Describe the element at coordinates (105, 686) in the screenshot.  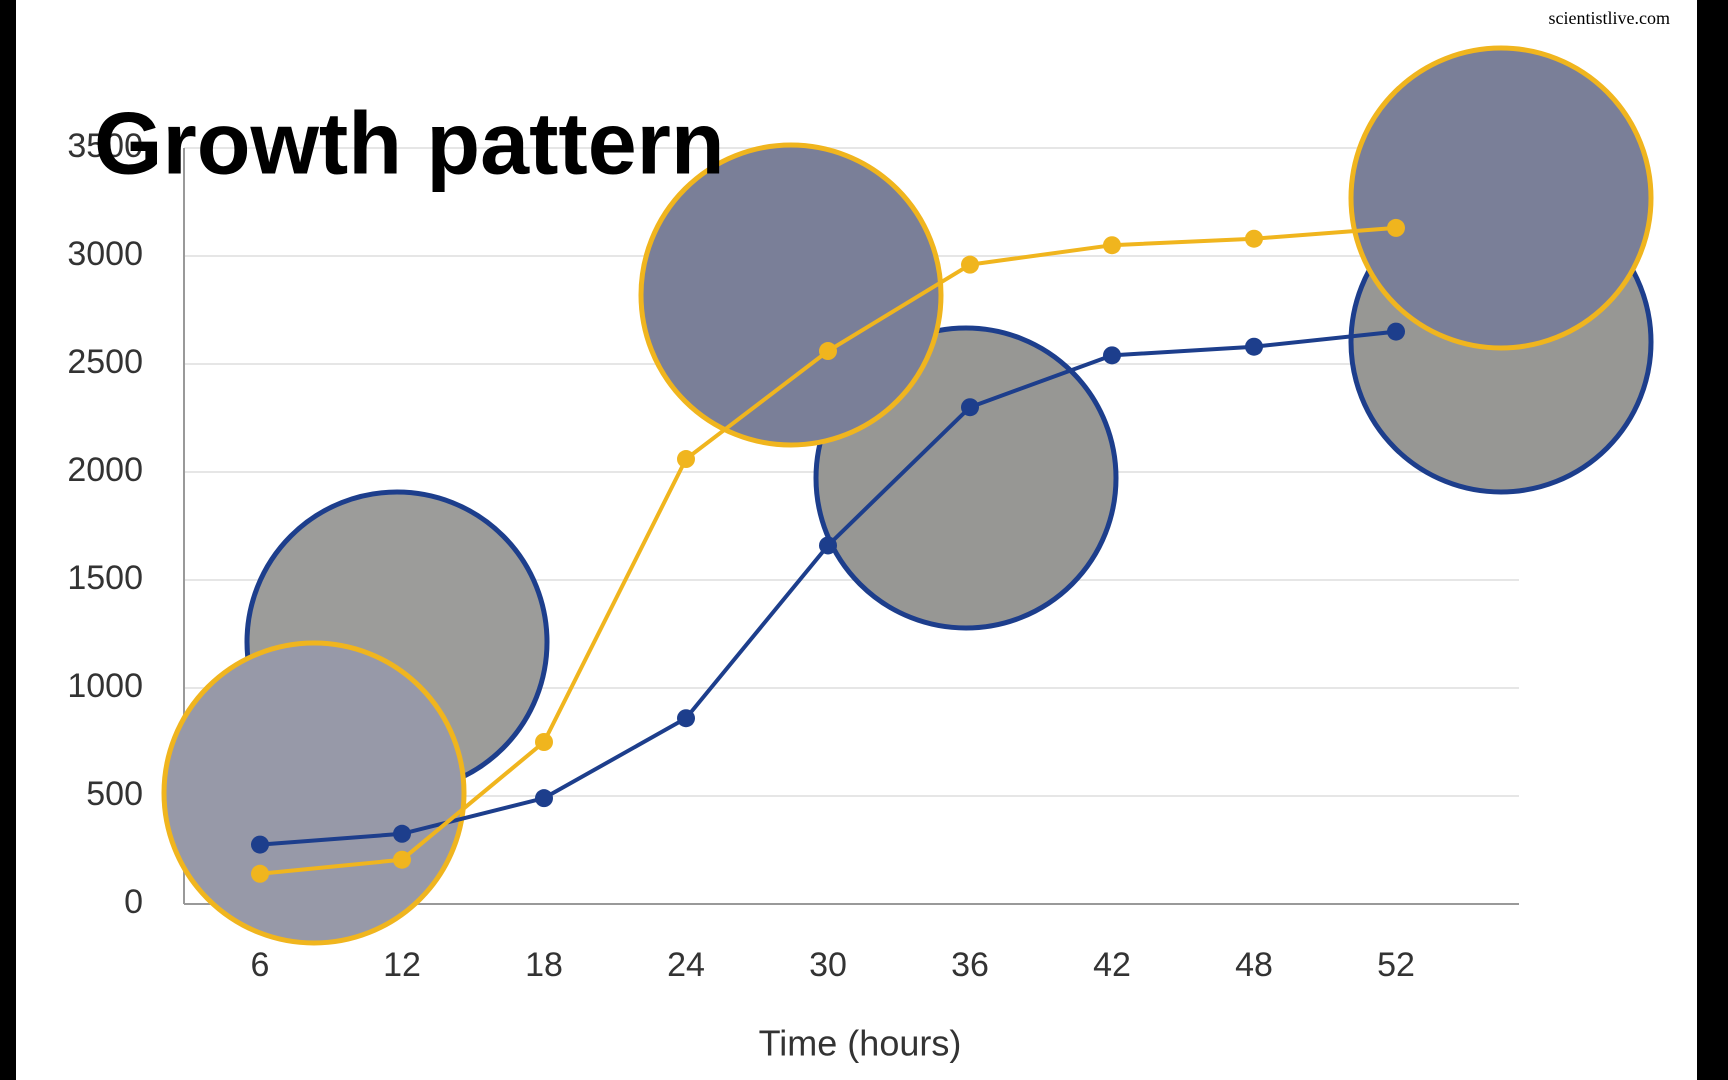
I see `y-tick-label: 1000` at that location.